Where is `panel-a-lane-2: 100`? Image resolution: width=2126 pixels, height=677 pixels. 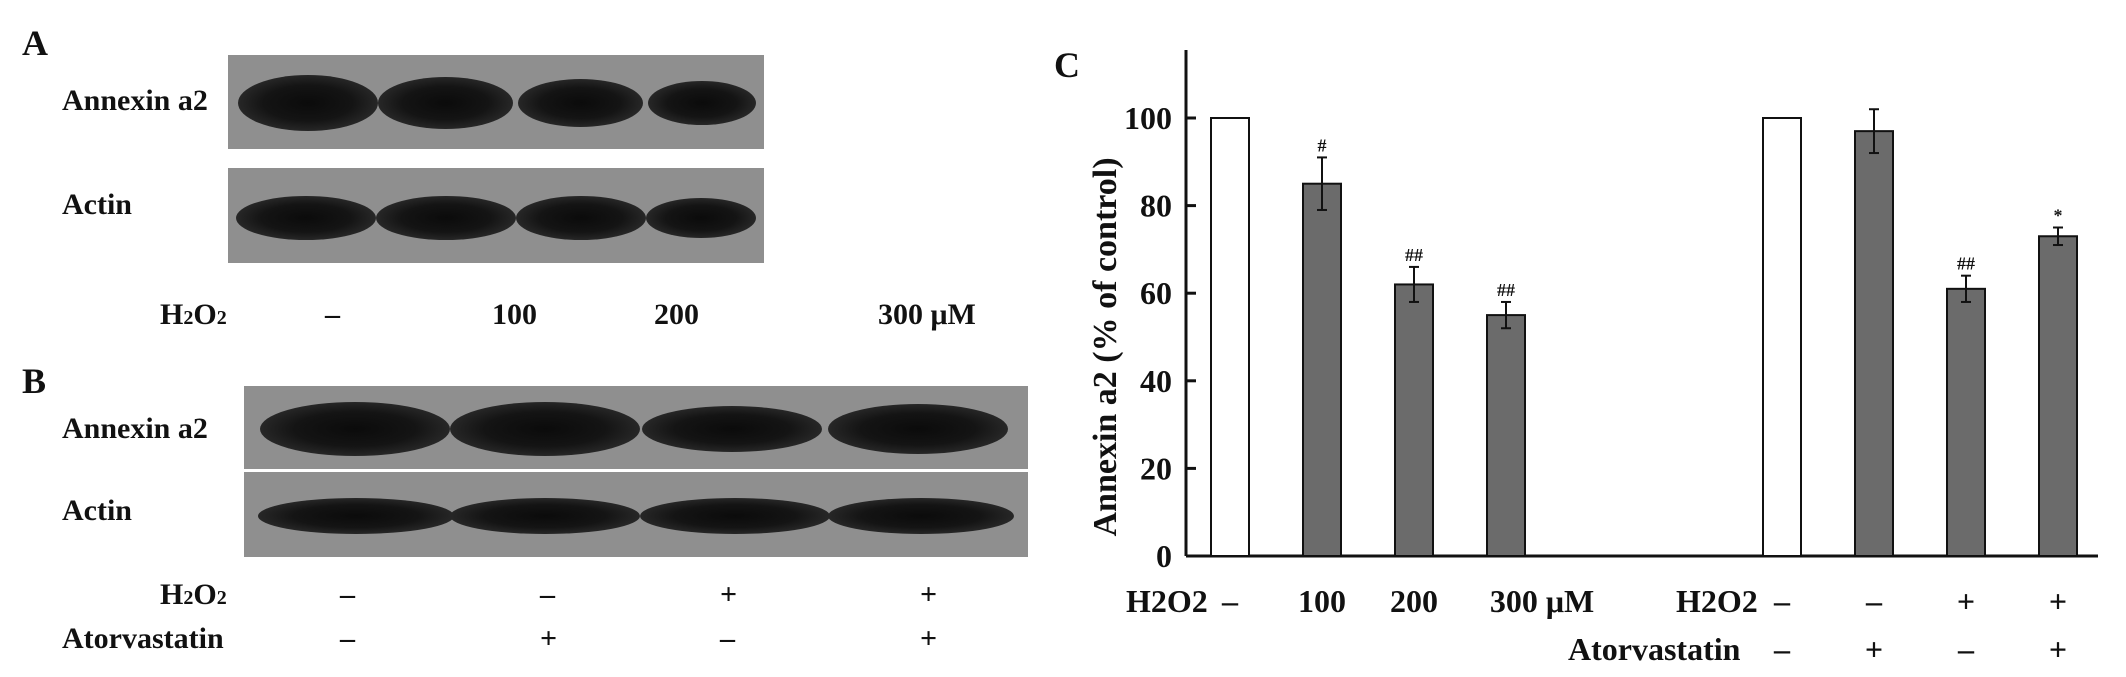 panel-a-lane-2: 100 is located at coordinates (514, 314).